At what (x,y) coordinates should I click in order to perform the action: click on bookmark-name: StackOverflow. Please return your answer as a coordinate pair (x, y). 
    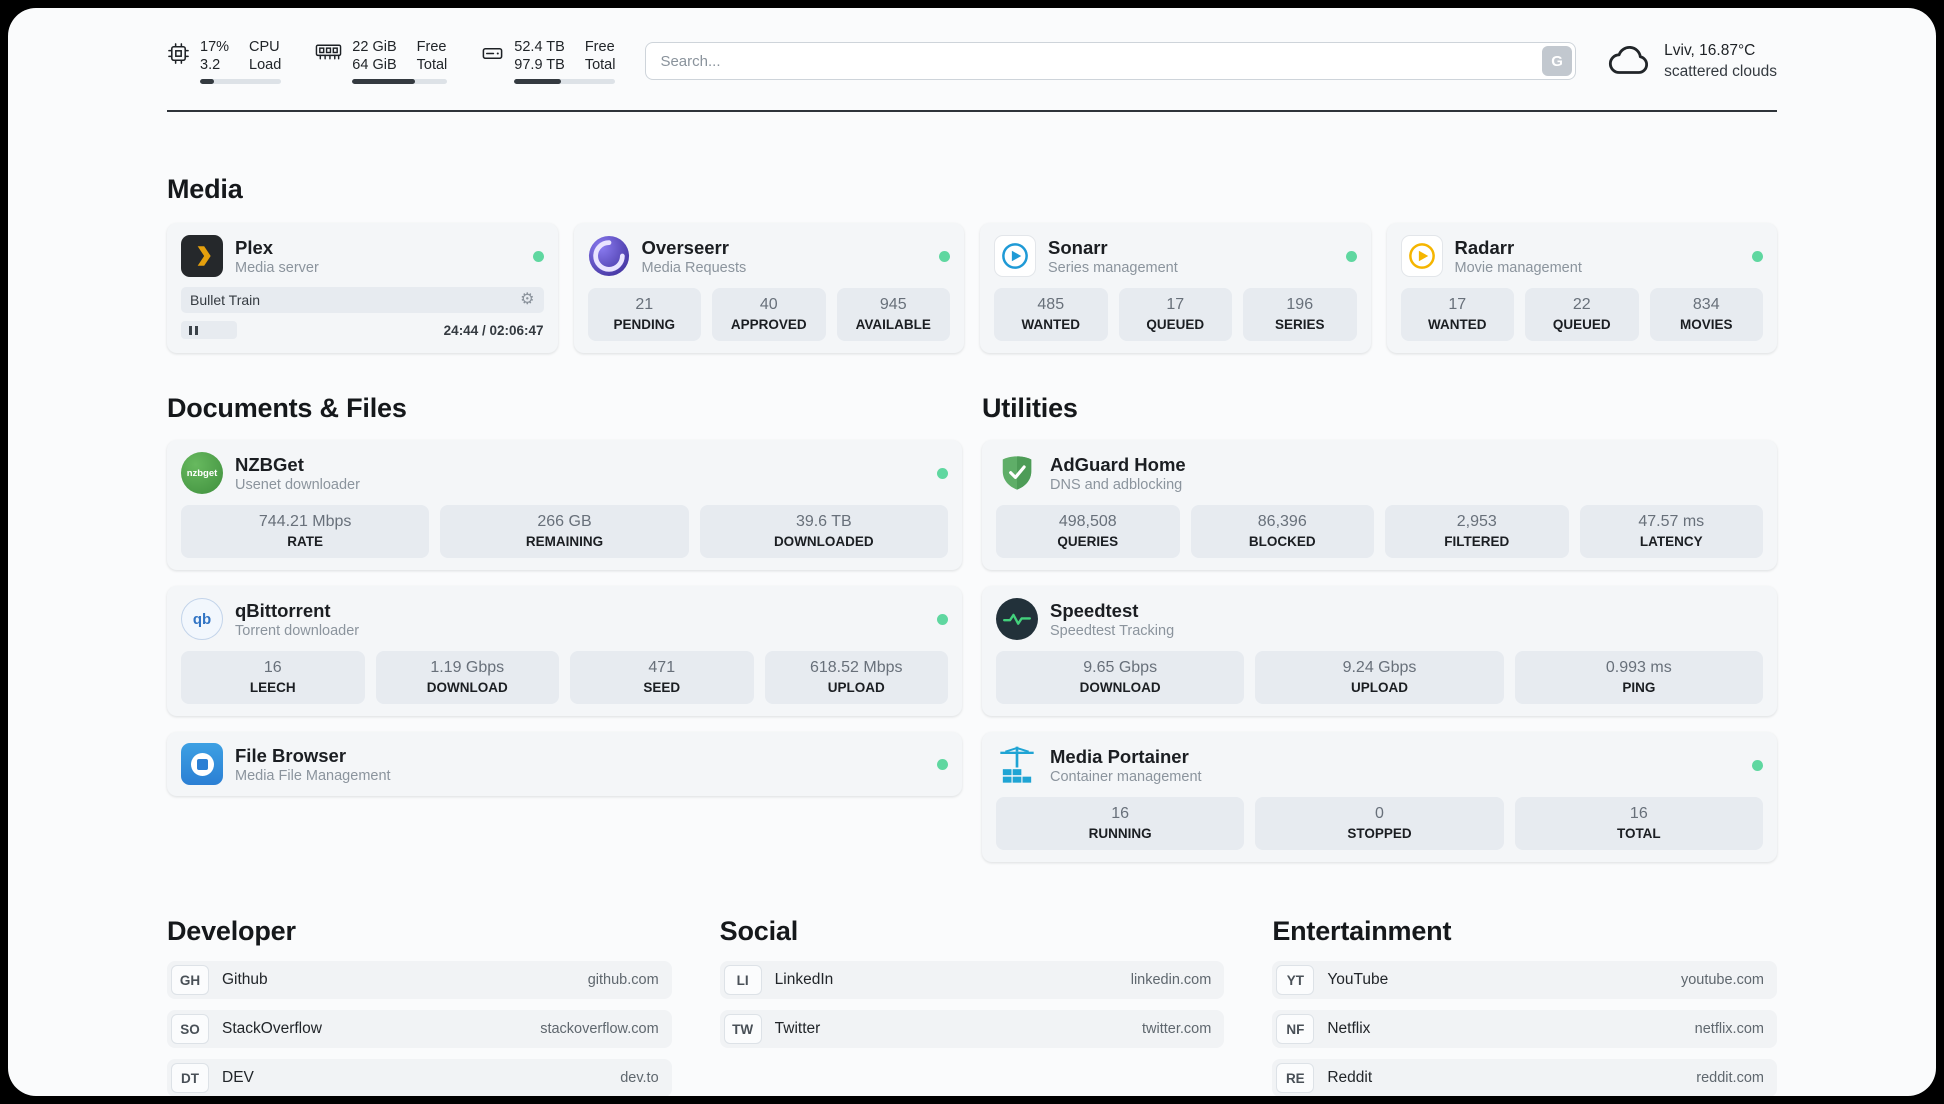
    Looking at the image, I should click on (272, 1028).